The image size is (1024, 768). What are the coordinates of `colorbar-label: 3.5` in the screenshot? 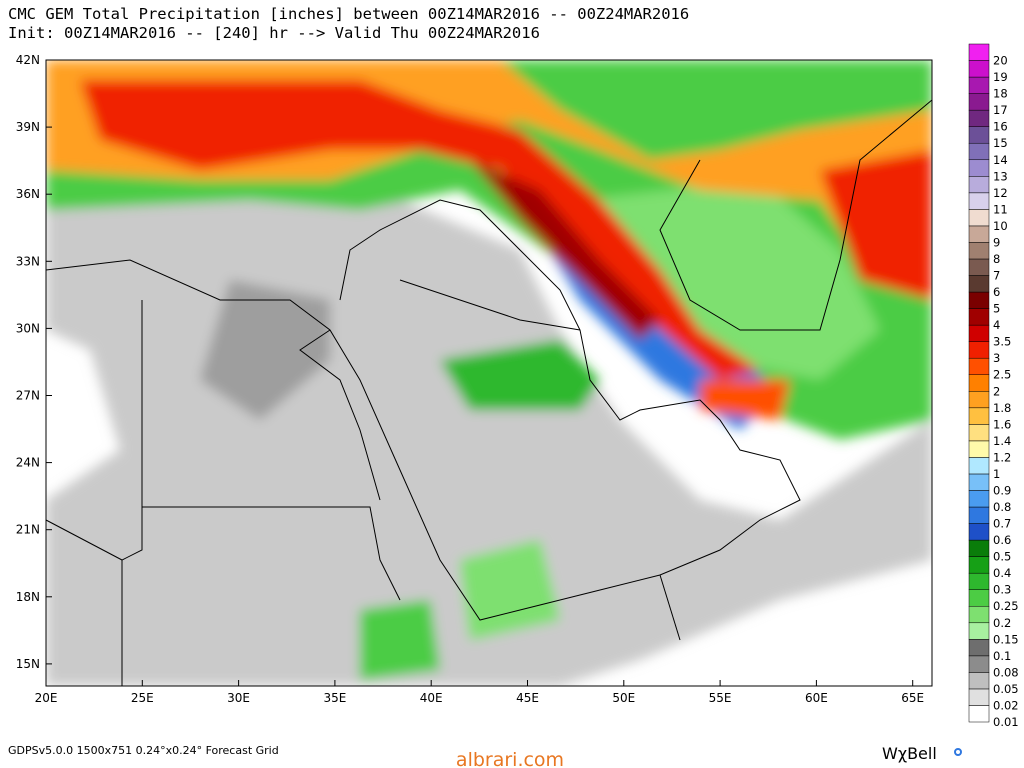 It's located at (1002, 342).